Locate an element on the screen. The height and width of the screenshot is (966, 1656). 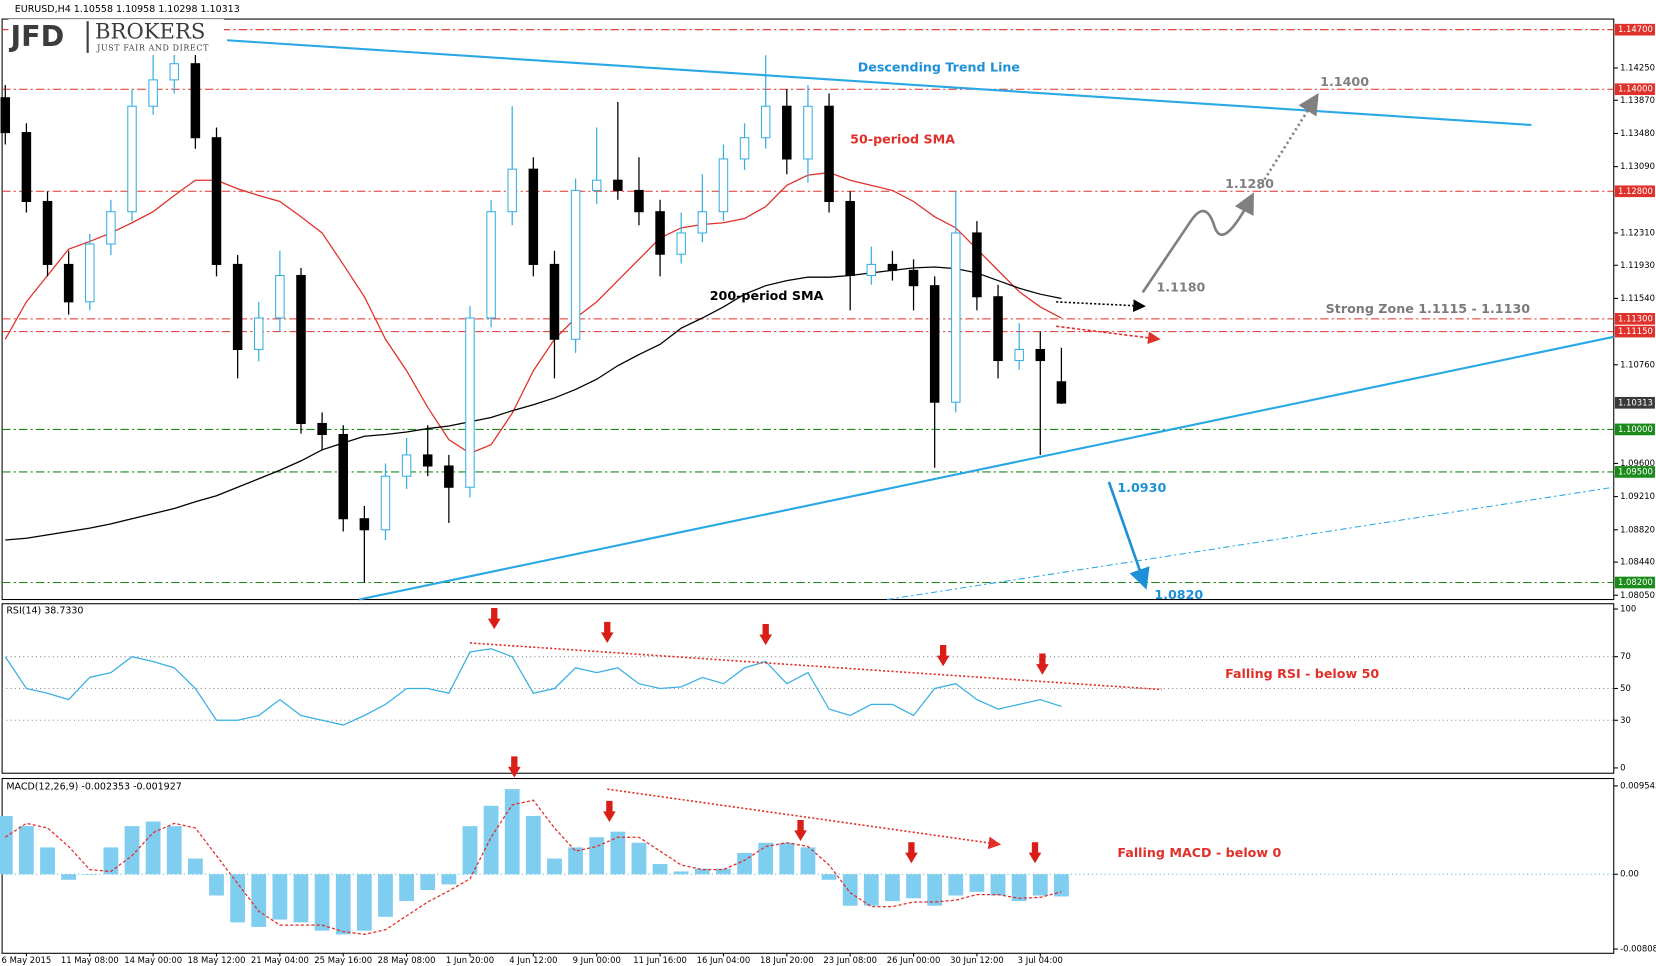
annotation: Falling RSI - below 50 is located at coordinates (1302, 673).